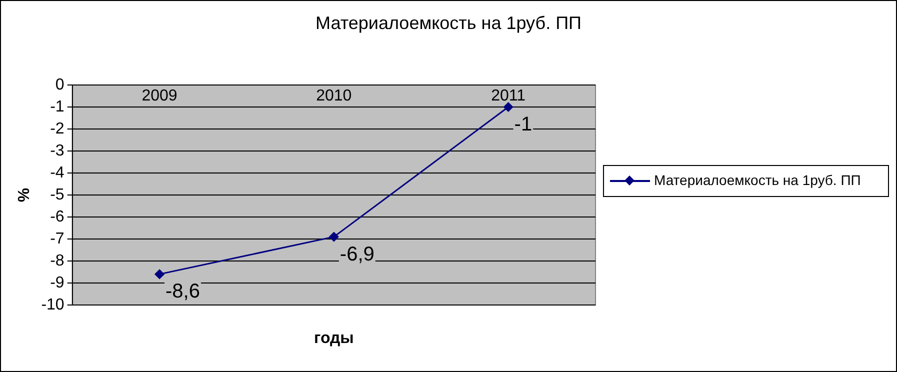  What do you see at coordinates (508, 95) in the screenshot?
I see `x-tick-label: 2011` at bounding box center [508, 95].